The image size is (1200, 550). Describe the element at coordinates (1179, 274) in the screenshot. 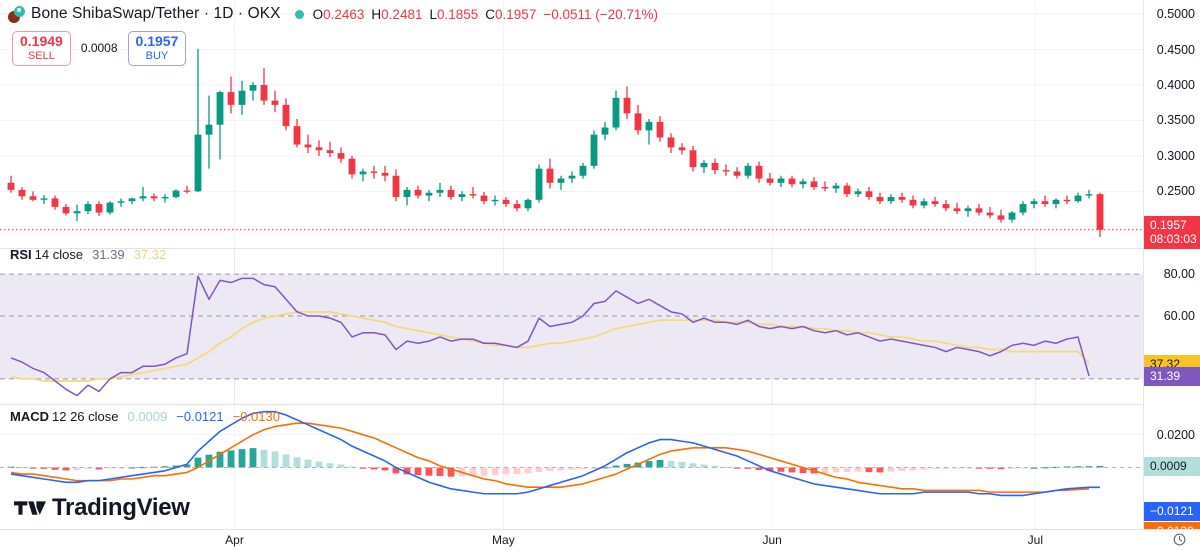

I see `rsi-tick: 80.00` at that location.